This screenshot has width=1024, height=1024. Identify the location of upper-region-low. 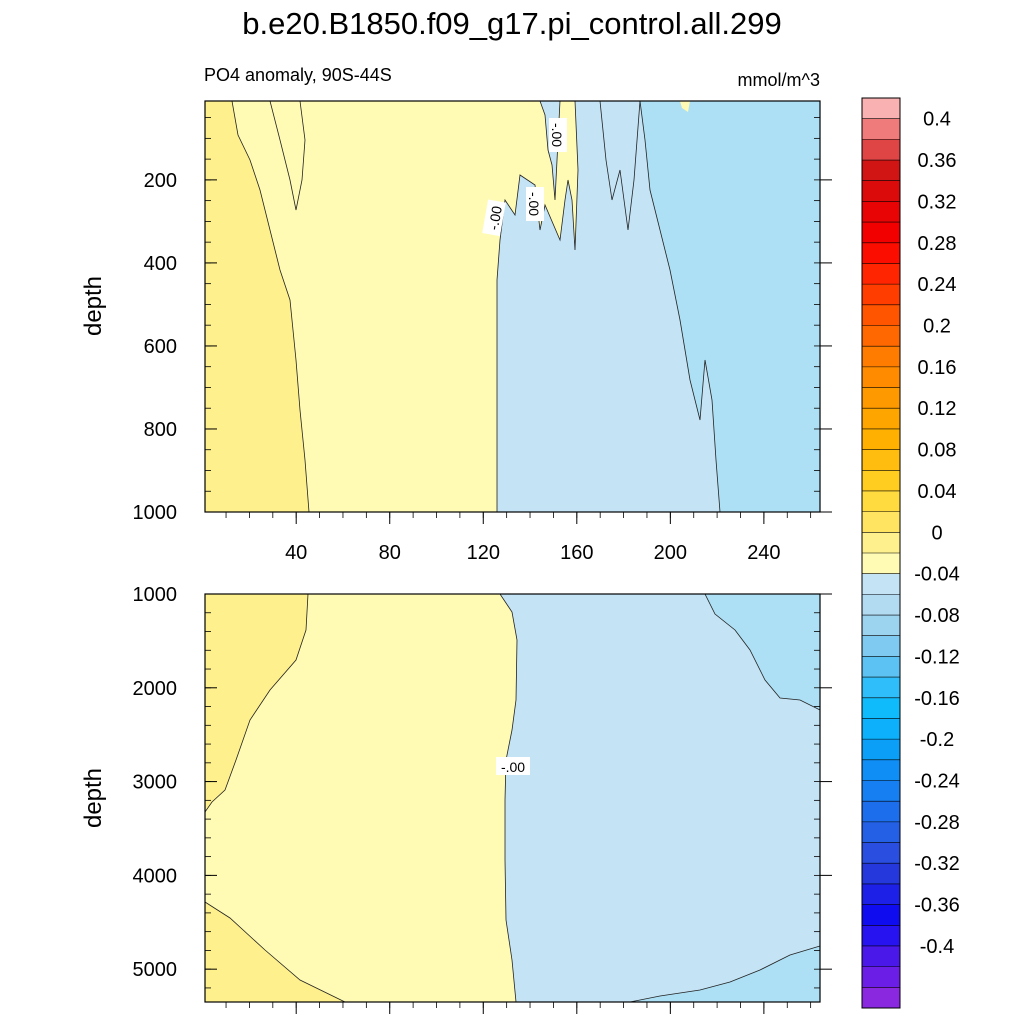
(730, 306).